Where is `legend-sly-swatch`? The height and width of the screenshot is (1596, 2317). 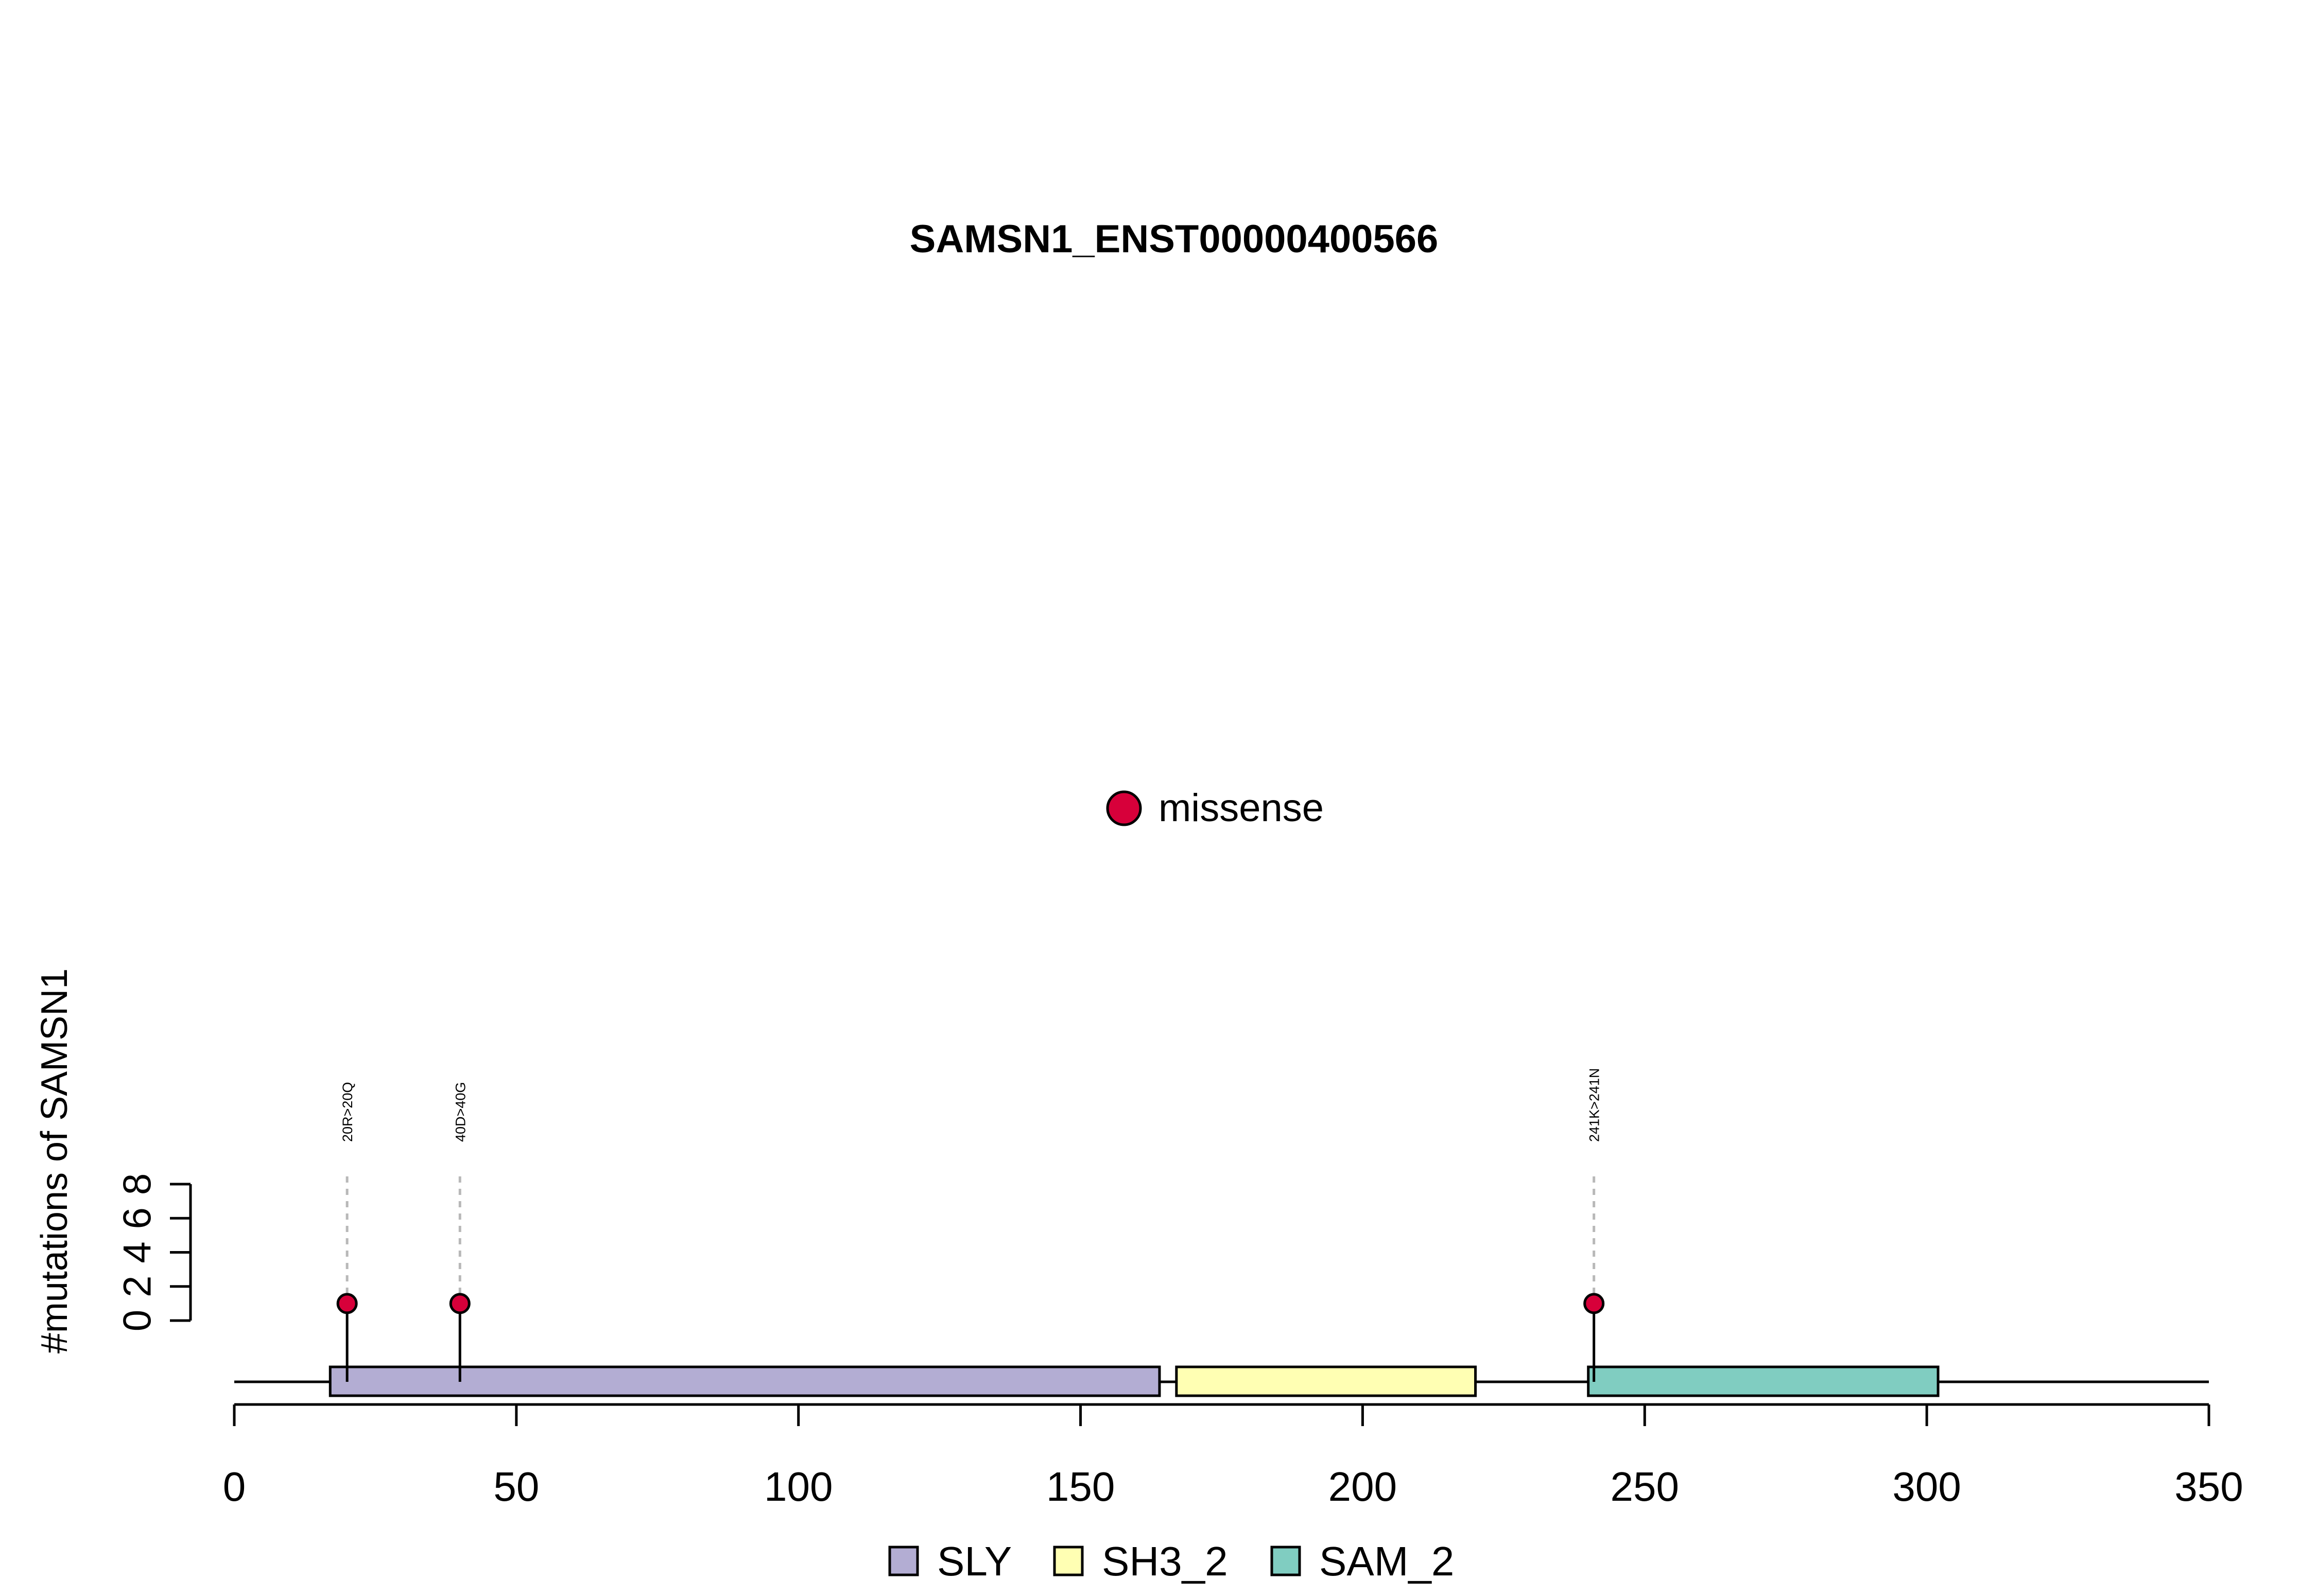 legend-sly-swatch is located at coordinates (903, 1561).